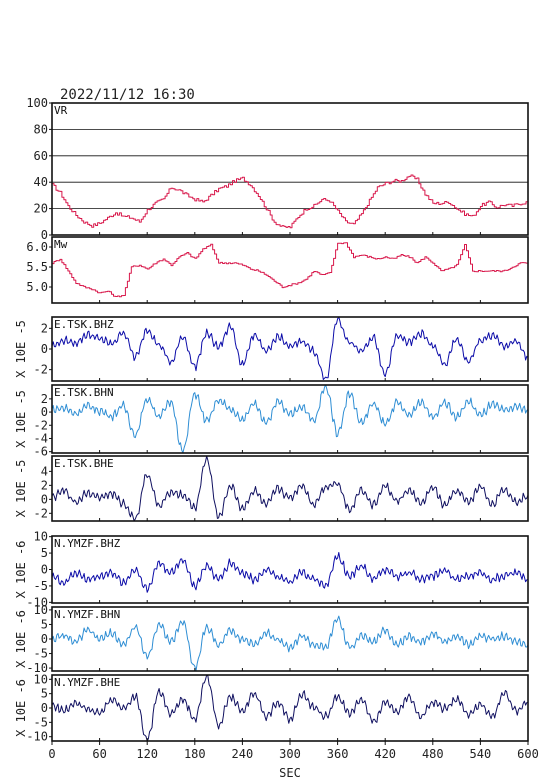 The image size is (554, 781). What do you see at coordinates (127, 95) in the screenshot?
I see `timestamp-title: 2022/11/12 16:30` at bounding box center [127, 95].